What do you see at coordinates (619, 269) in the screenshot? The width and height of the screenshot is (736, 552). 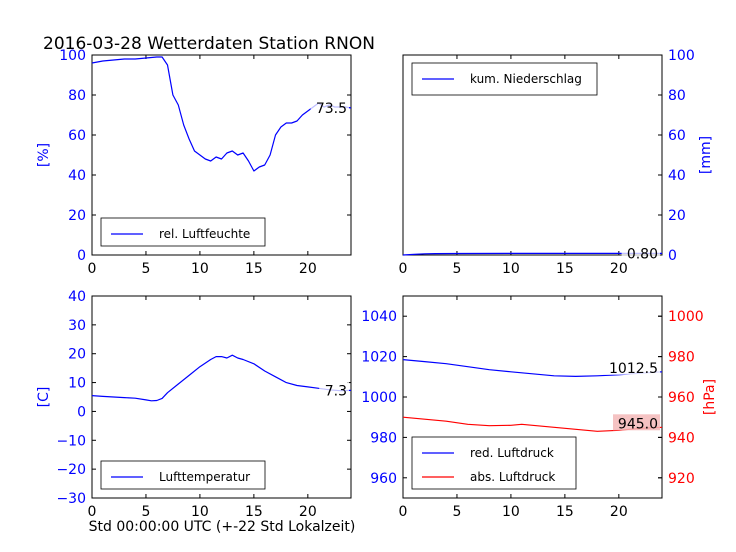 I see `precipitation-xtick-label: 20` at bounding box center [619, 269].